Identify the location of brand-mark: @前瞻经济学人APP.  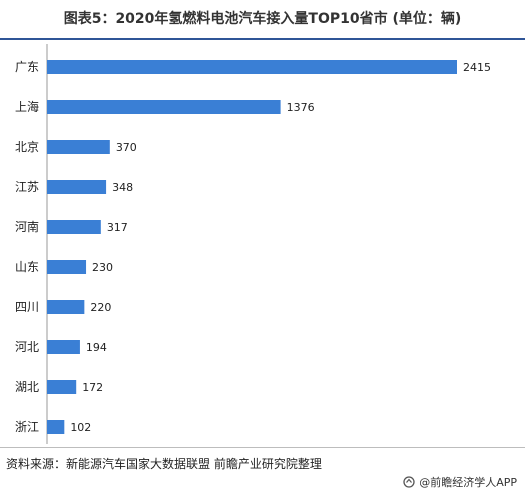
(460, 482).